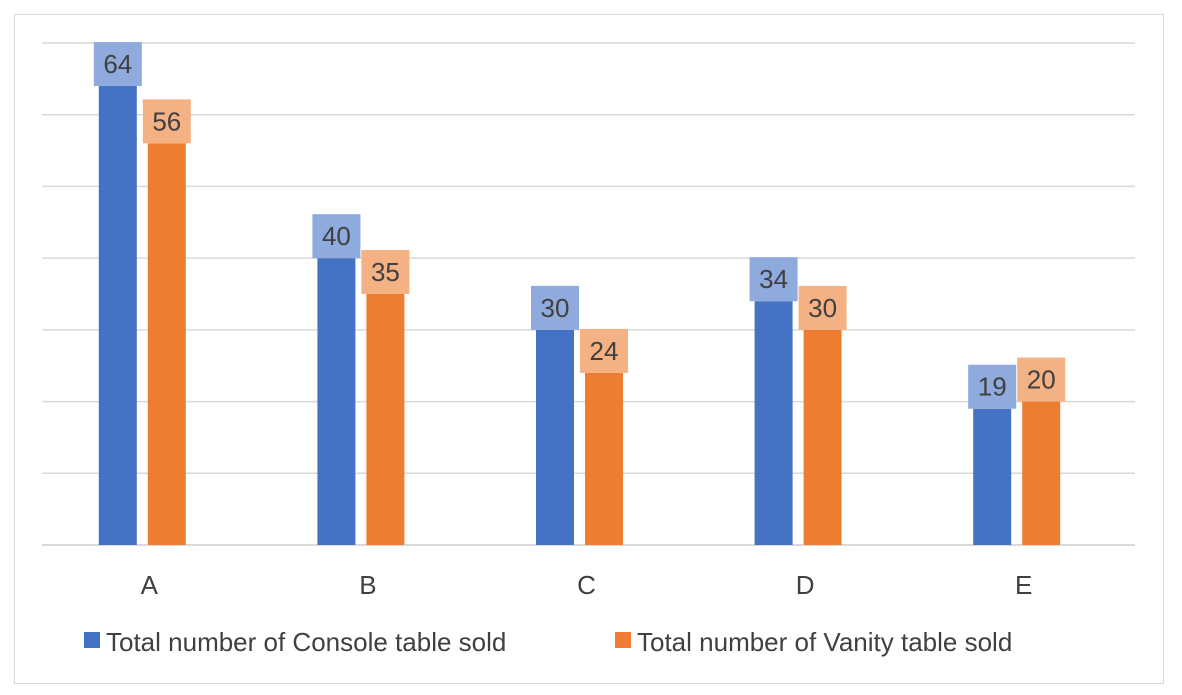 This screenshot has height=695, width=1182. I want to click on data-label: 64, so click(117, 64).